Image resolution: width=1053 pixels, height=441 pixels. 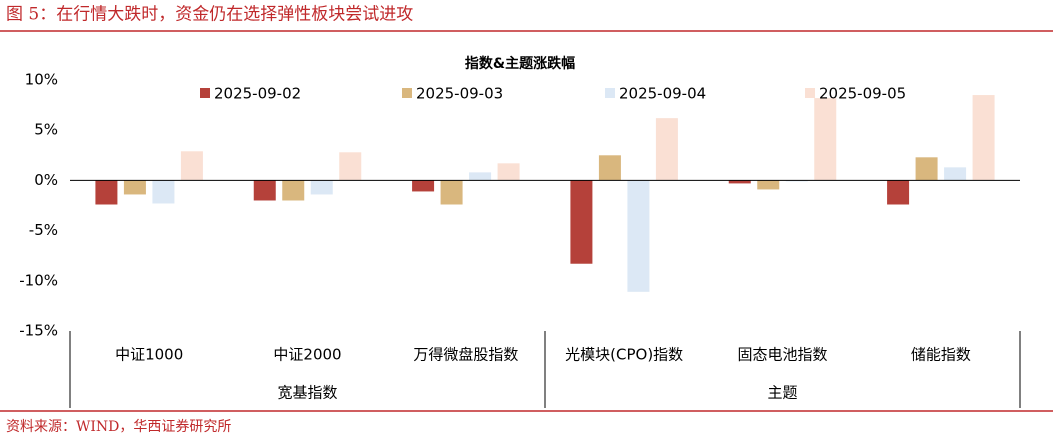 I want to click on y-tick-label: 0%, so click(x=46, y=180).